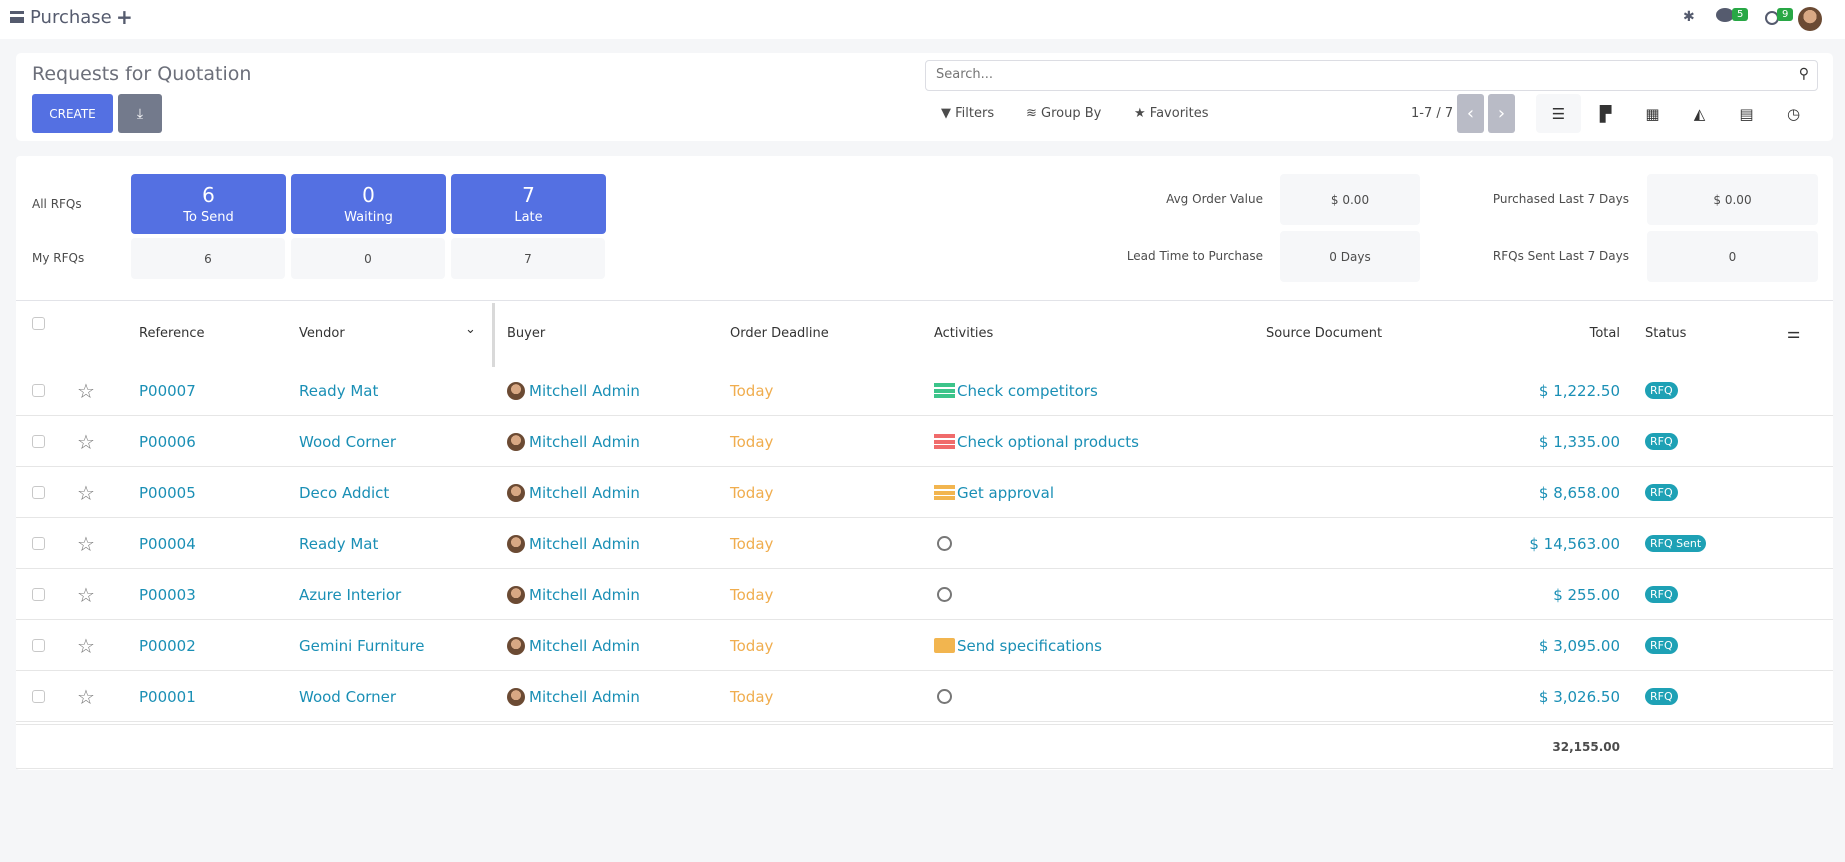 Image resolution: width=1845 pixels, height=862 pixels. I want to click on activity-cell: Send specifications, so click(1018, 645).